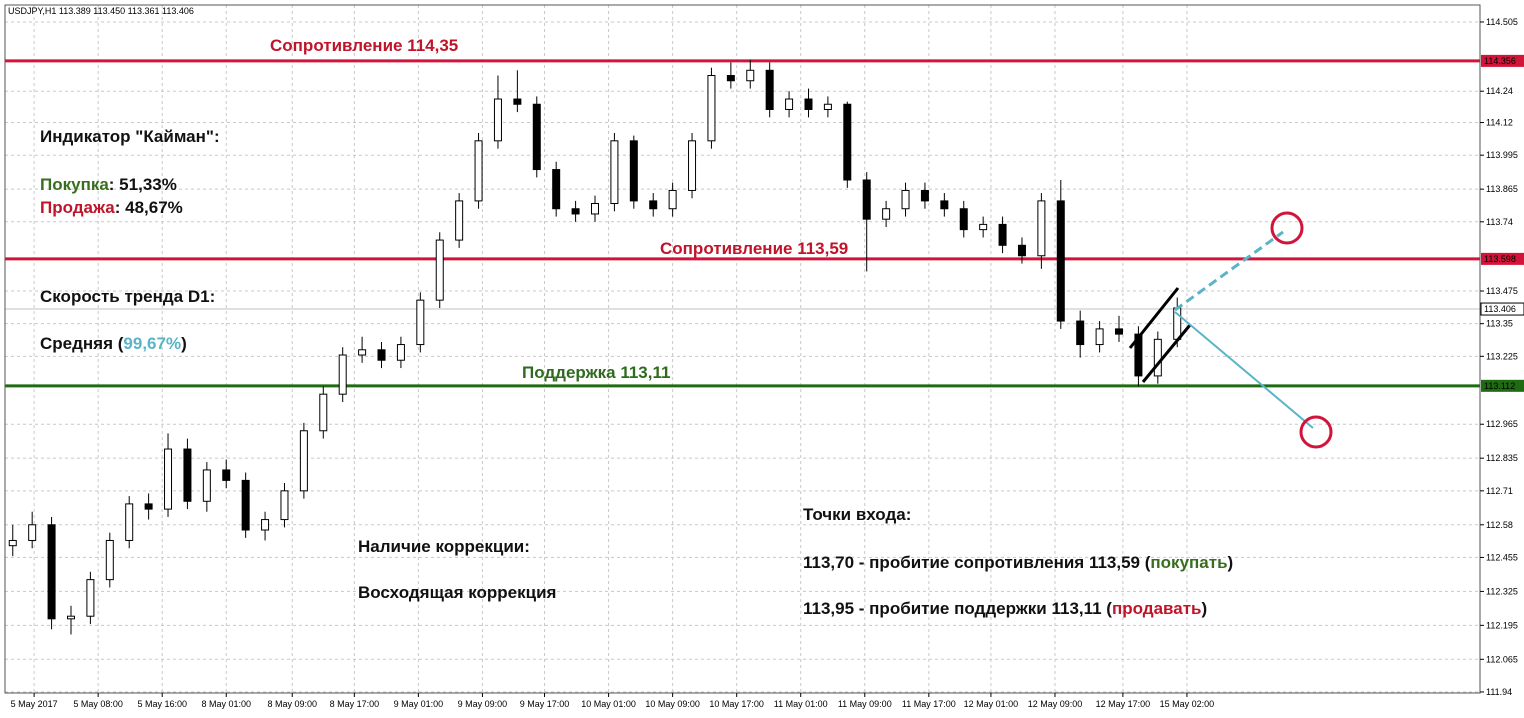 The height and width of the screenshot is (718, 1524). What do you see at coordinates (1187, 704) in the screenshot?
I see `x-tick-label: 15 May 02:00` at bounding box center [1187, 704].